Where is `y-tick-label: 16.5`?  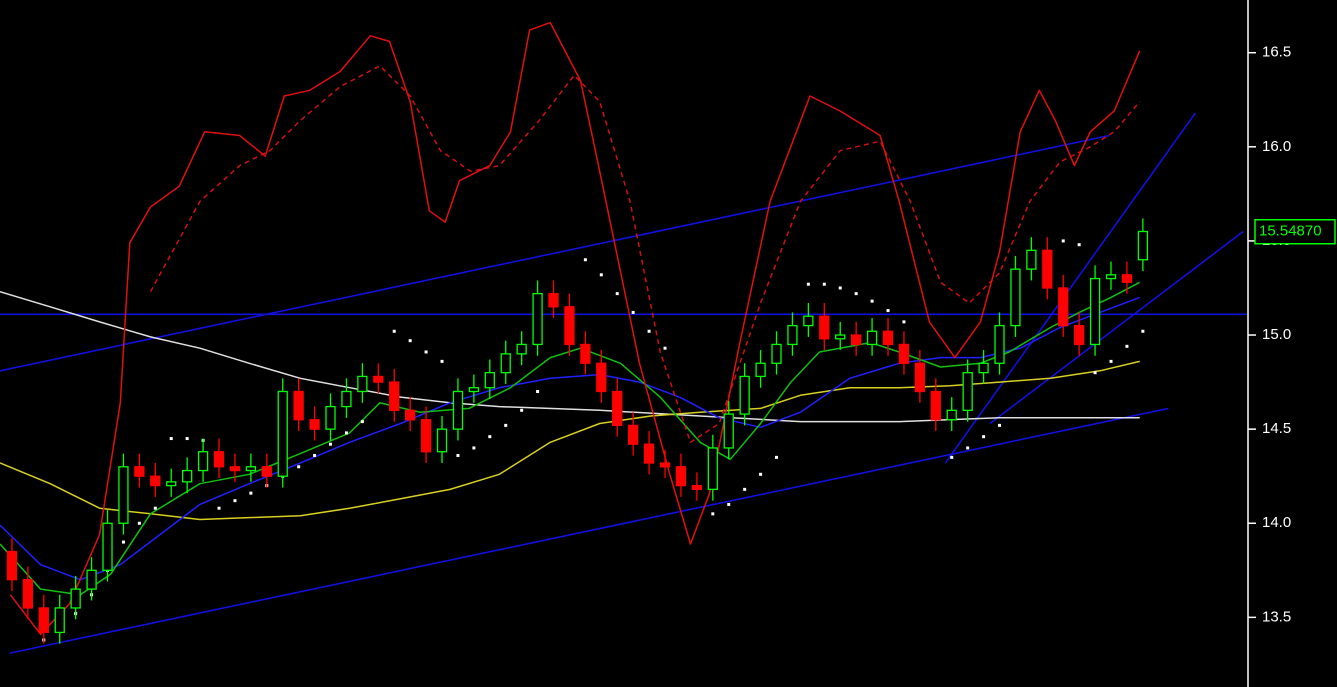 y-tick-label: 16.5 is located at coordinates (1276, 52).